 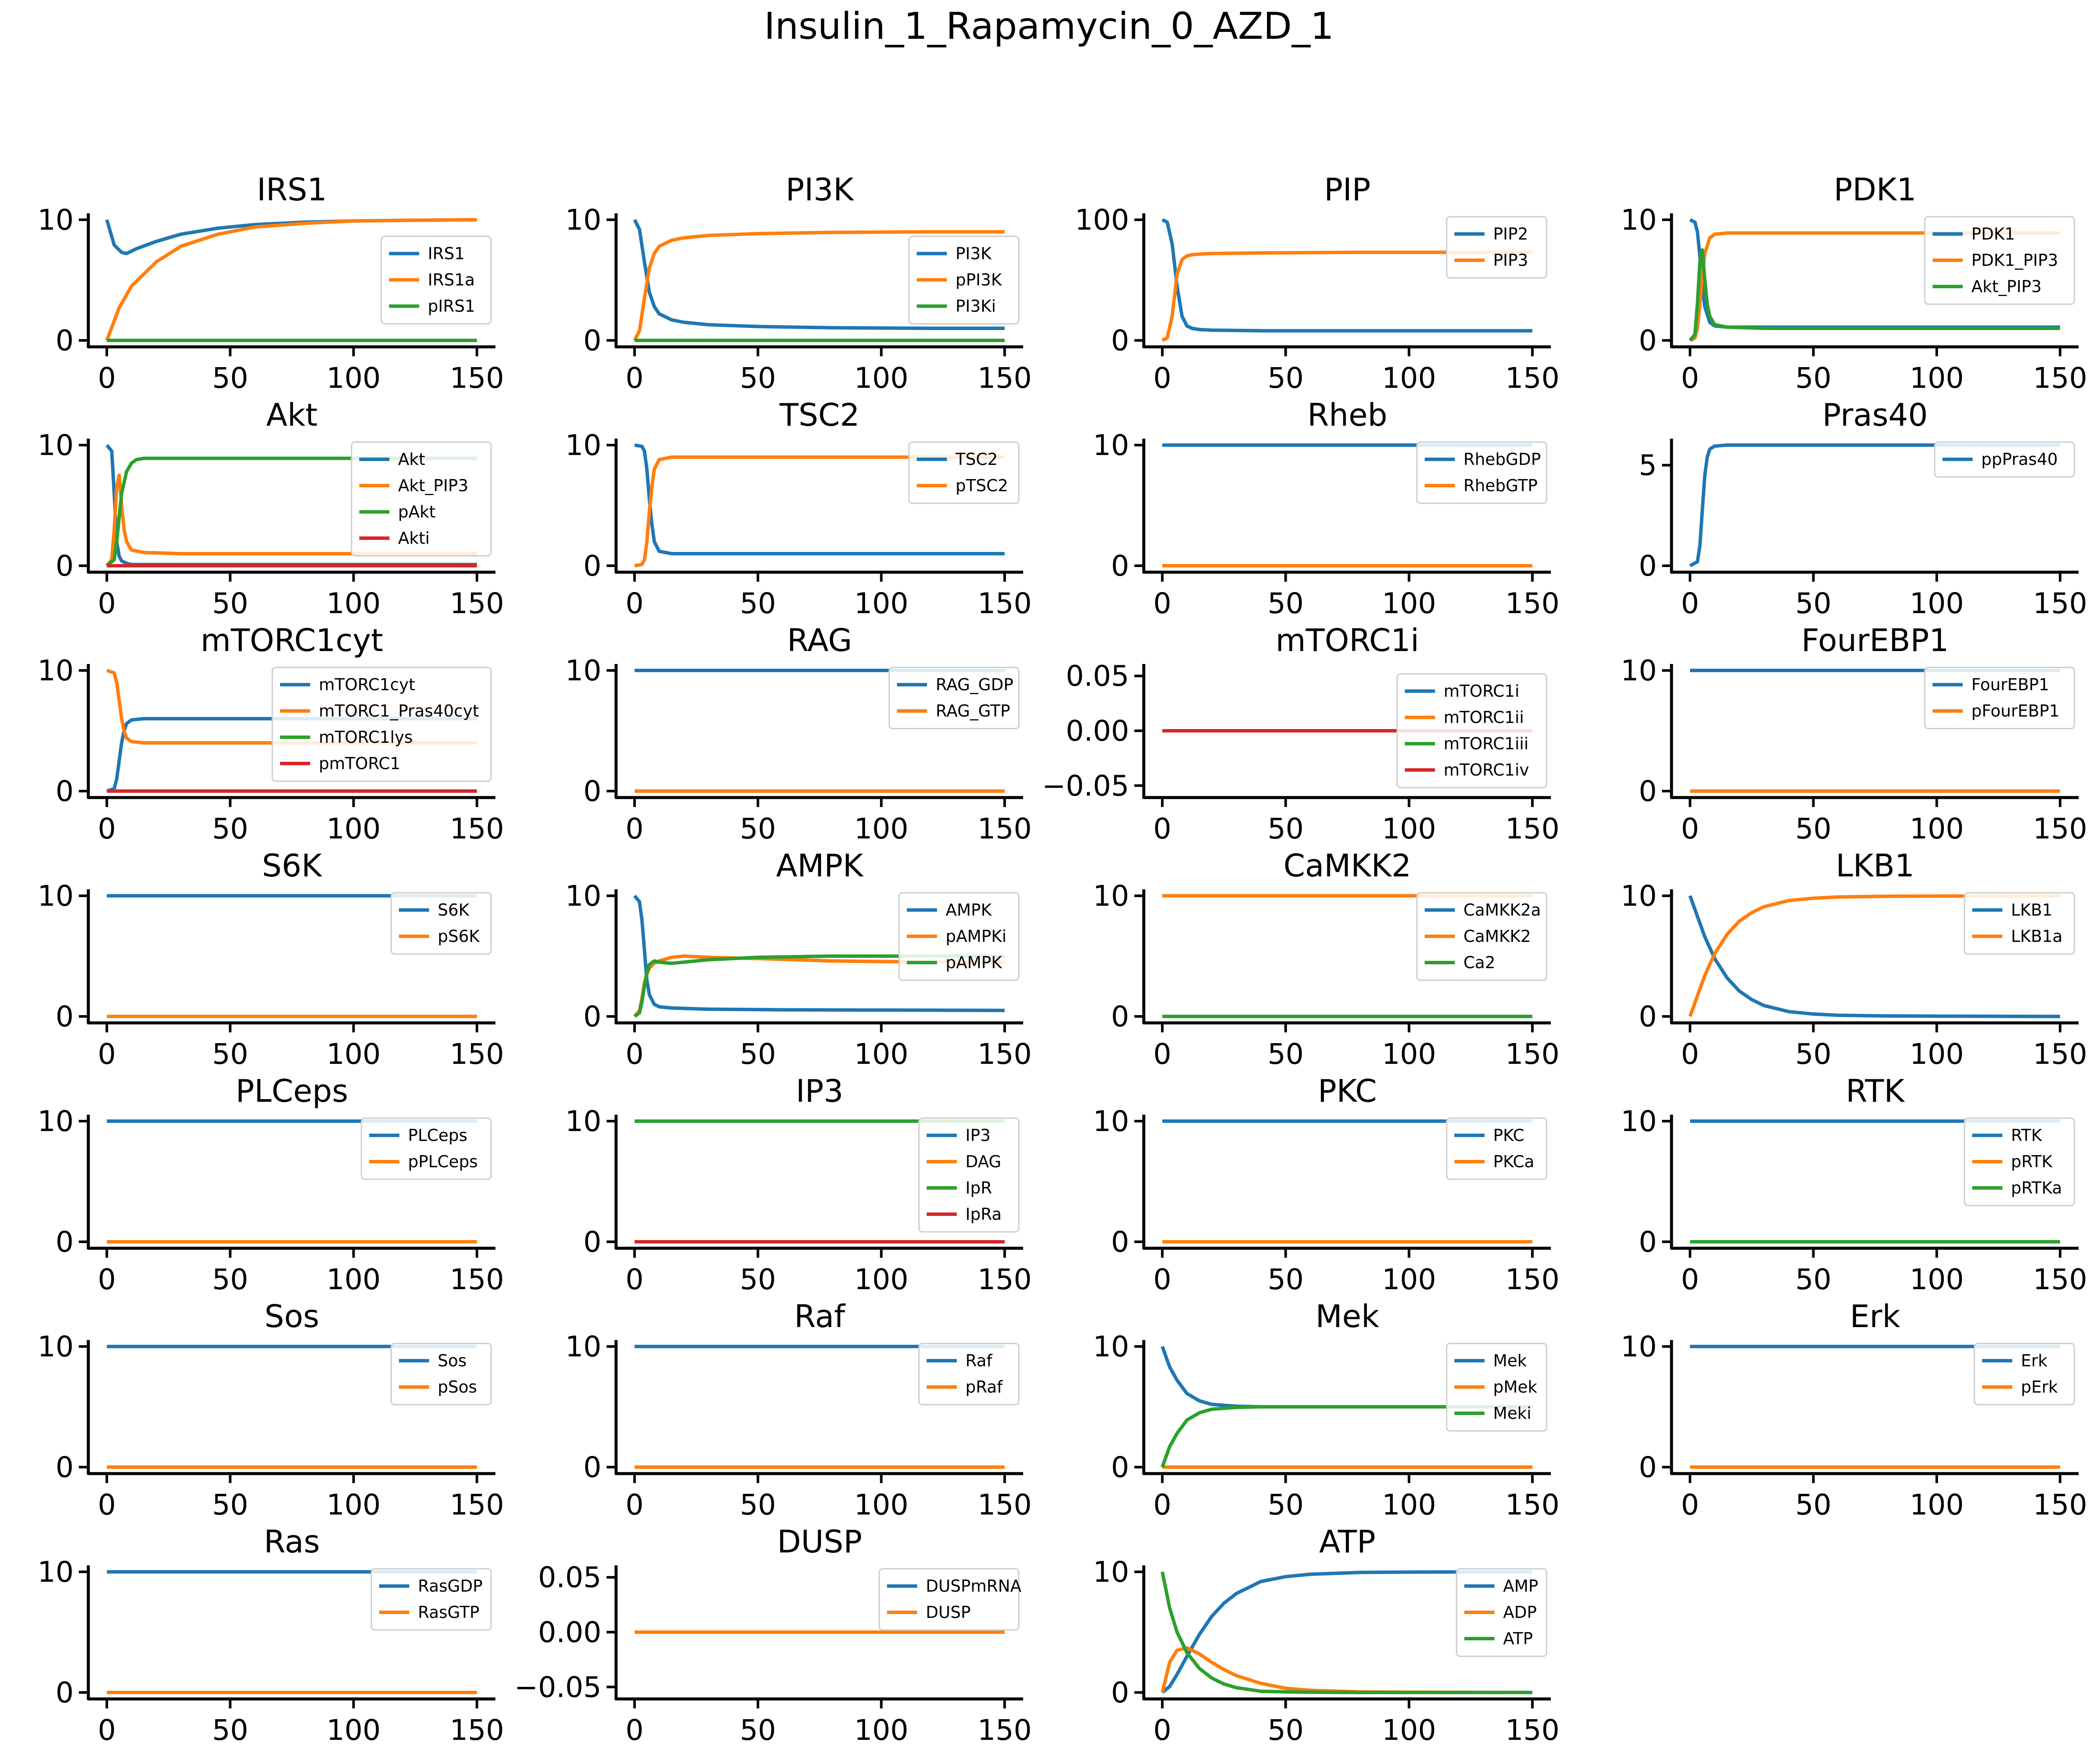 What do you see at coordinates (1085, 785) in the screenshot?
I see `y-tick-label: −0.05` at bounding box center [1085, 785].